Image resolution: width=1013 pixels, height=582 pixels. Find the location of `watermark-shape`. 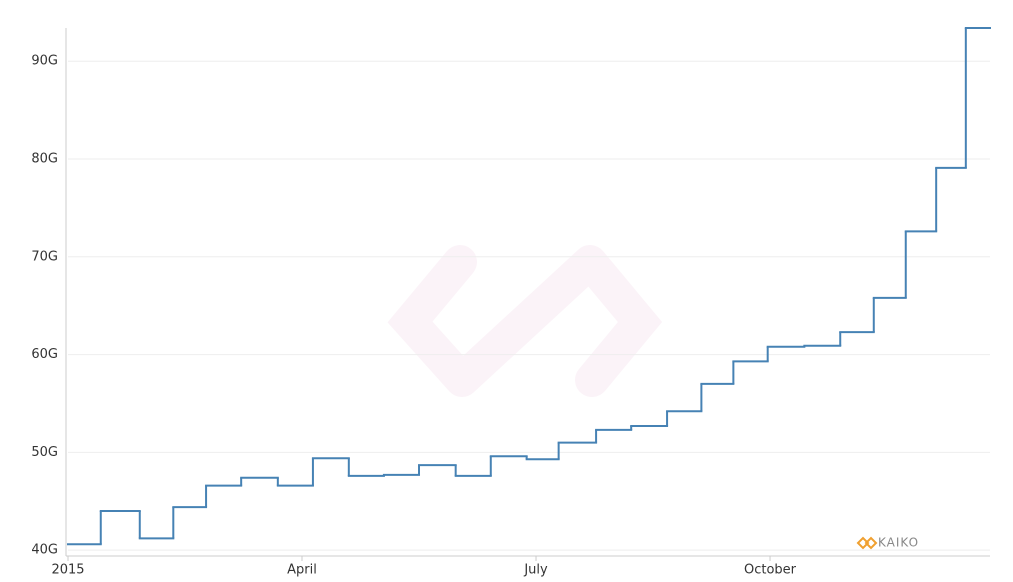

watermark-shape is located at coordinates (525, 321).